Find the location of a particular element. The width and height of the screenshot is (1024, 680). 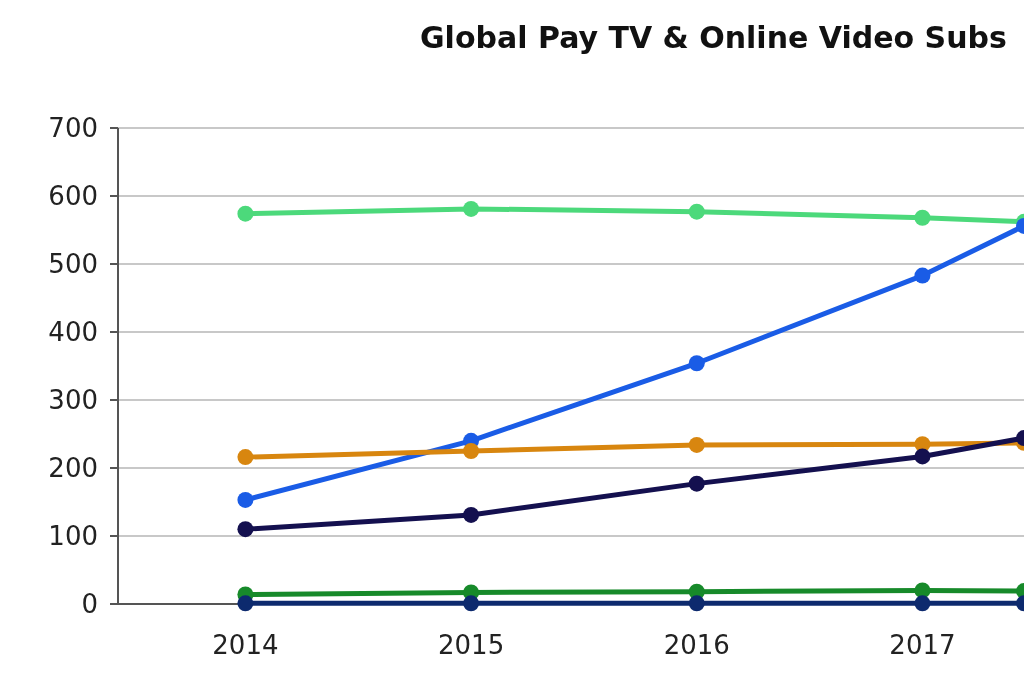

x-tick-label: 2017 is located at coordinates (922, 645).